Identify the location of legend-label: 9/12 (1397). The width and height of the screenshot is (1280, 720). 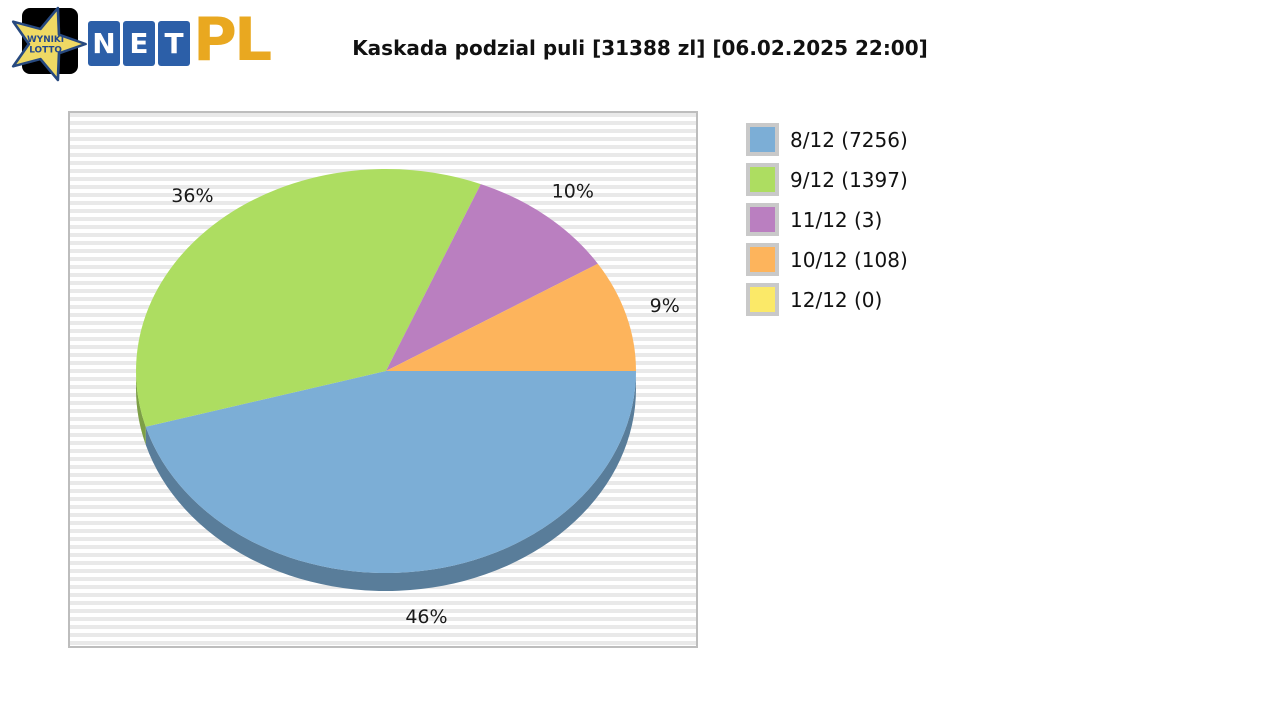
(849, 179).